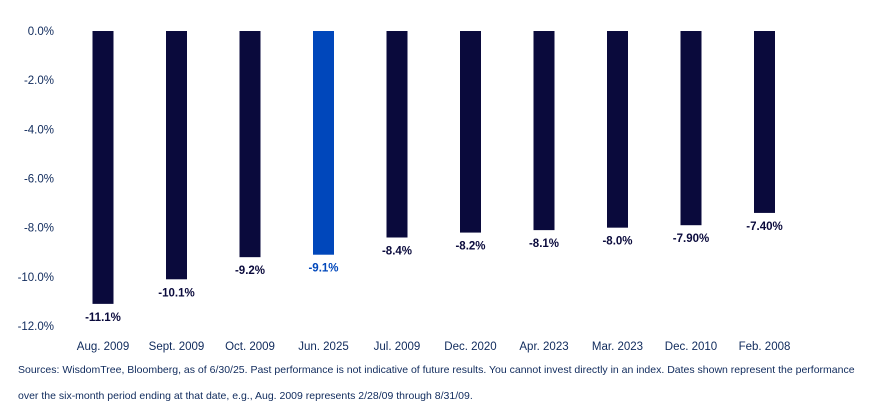 This screenshot has width=890, height=414. I want to click on y-tick-label: -10.0%, so click(36, 278).